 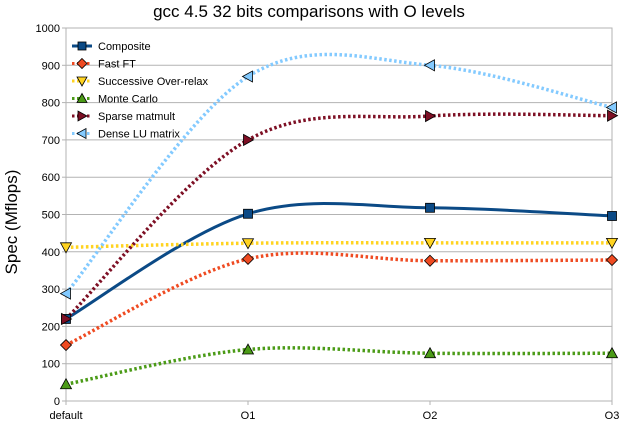 I want to click on point-dense-lu-matrix-o2, so click(x=429, y=65).